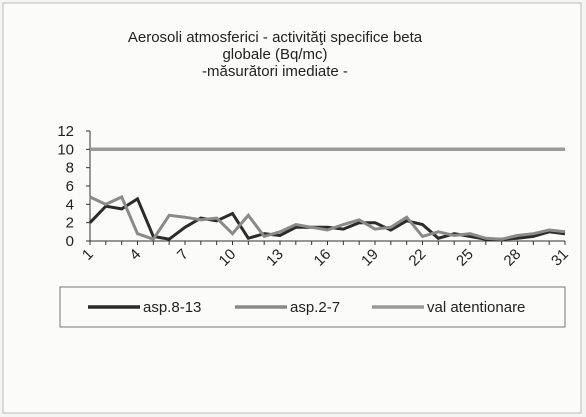 This screenshot has width=586, height=417. Describe the element at coordinates (476, 307) in the screenshot. I see `legend-label: val atentionare` at that location.